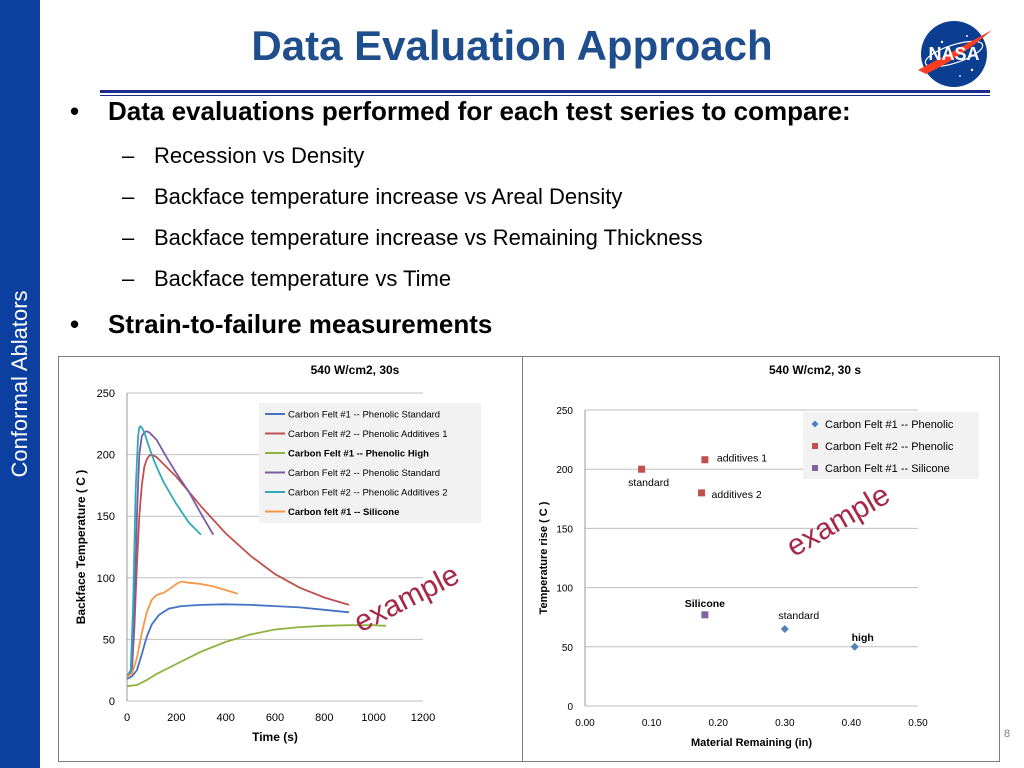 The width and height of the screenshot is (1024, 768). What do you see at coordinates (918, 723) in the screenshot?
I see `x-tick-label: 0.50` at bounding box center [918, 723].